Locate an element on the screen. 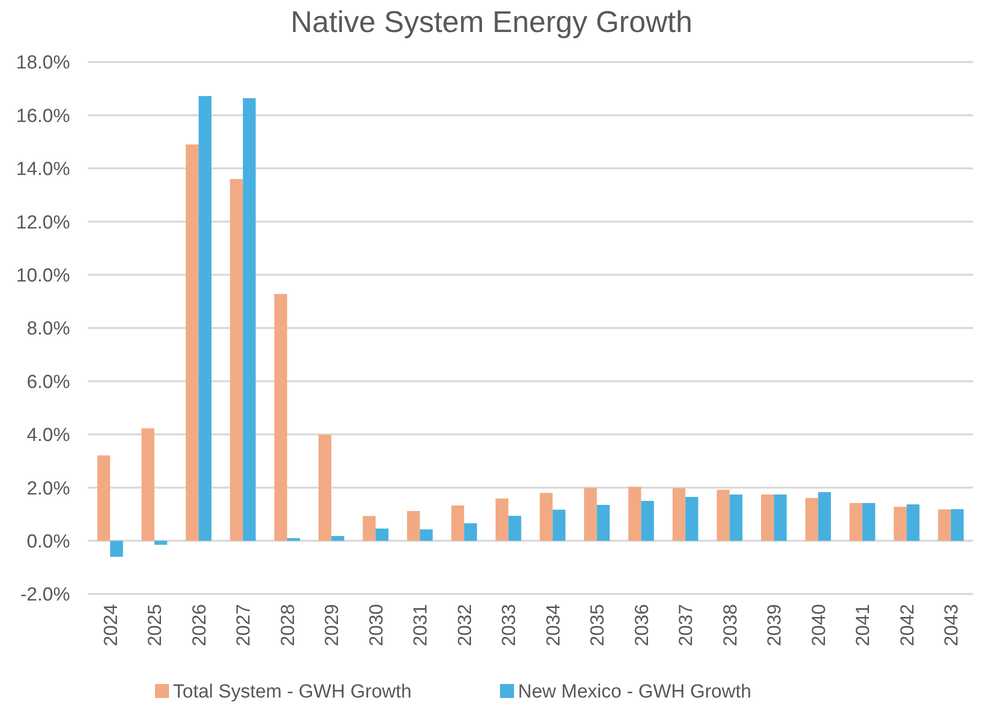 The height and width of the screenshot is (712, 983). y-tick-label: 16.0% is located at coordinates (43, 116).